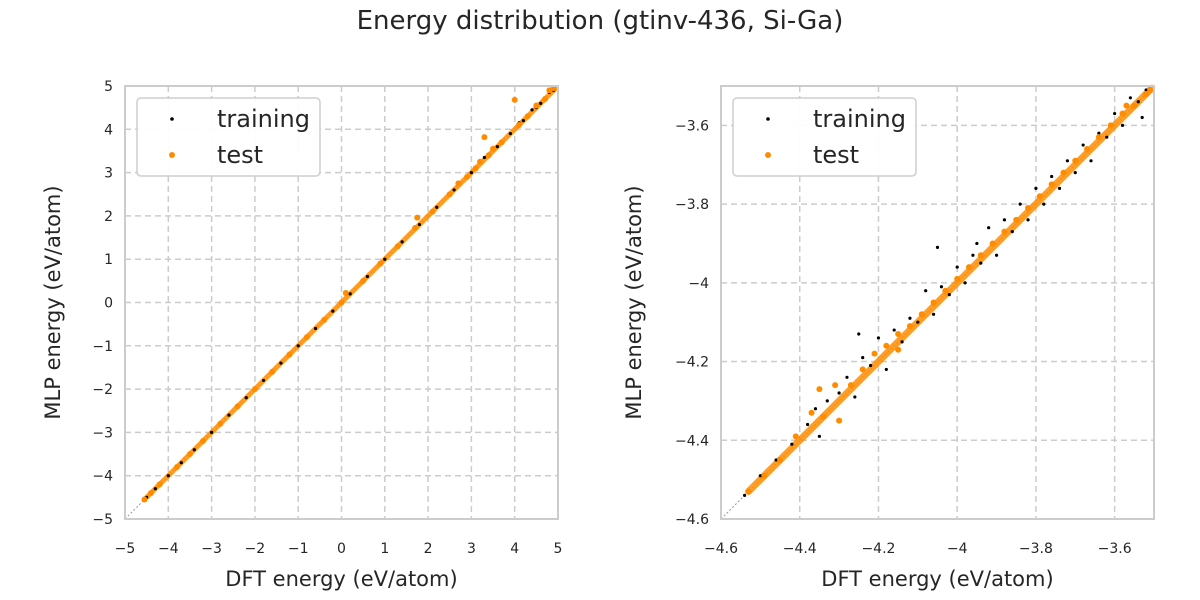 Image resolution: width=1200 pixels, height=600 pixels. I want to click on y-tick-label: −5, so click(102, 520).